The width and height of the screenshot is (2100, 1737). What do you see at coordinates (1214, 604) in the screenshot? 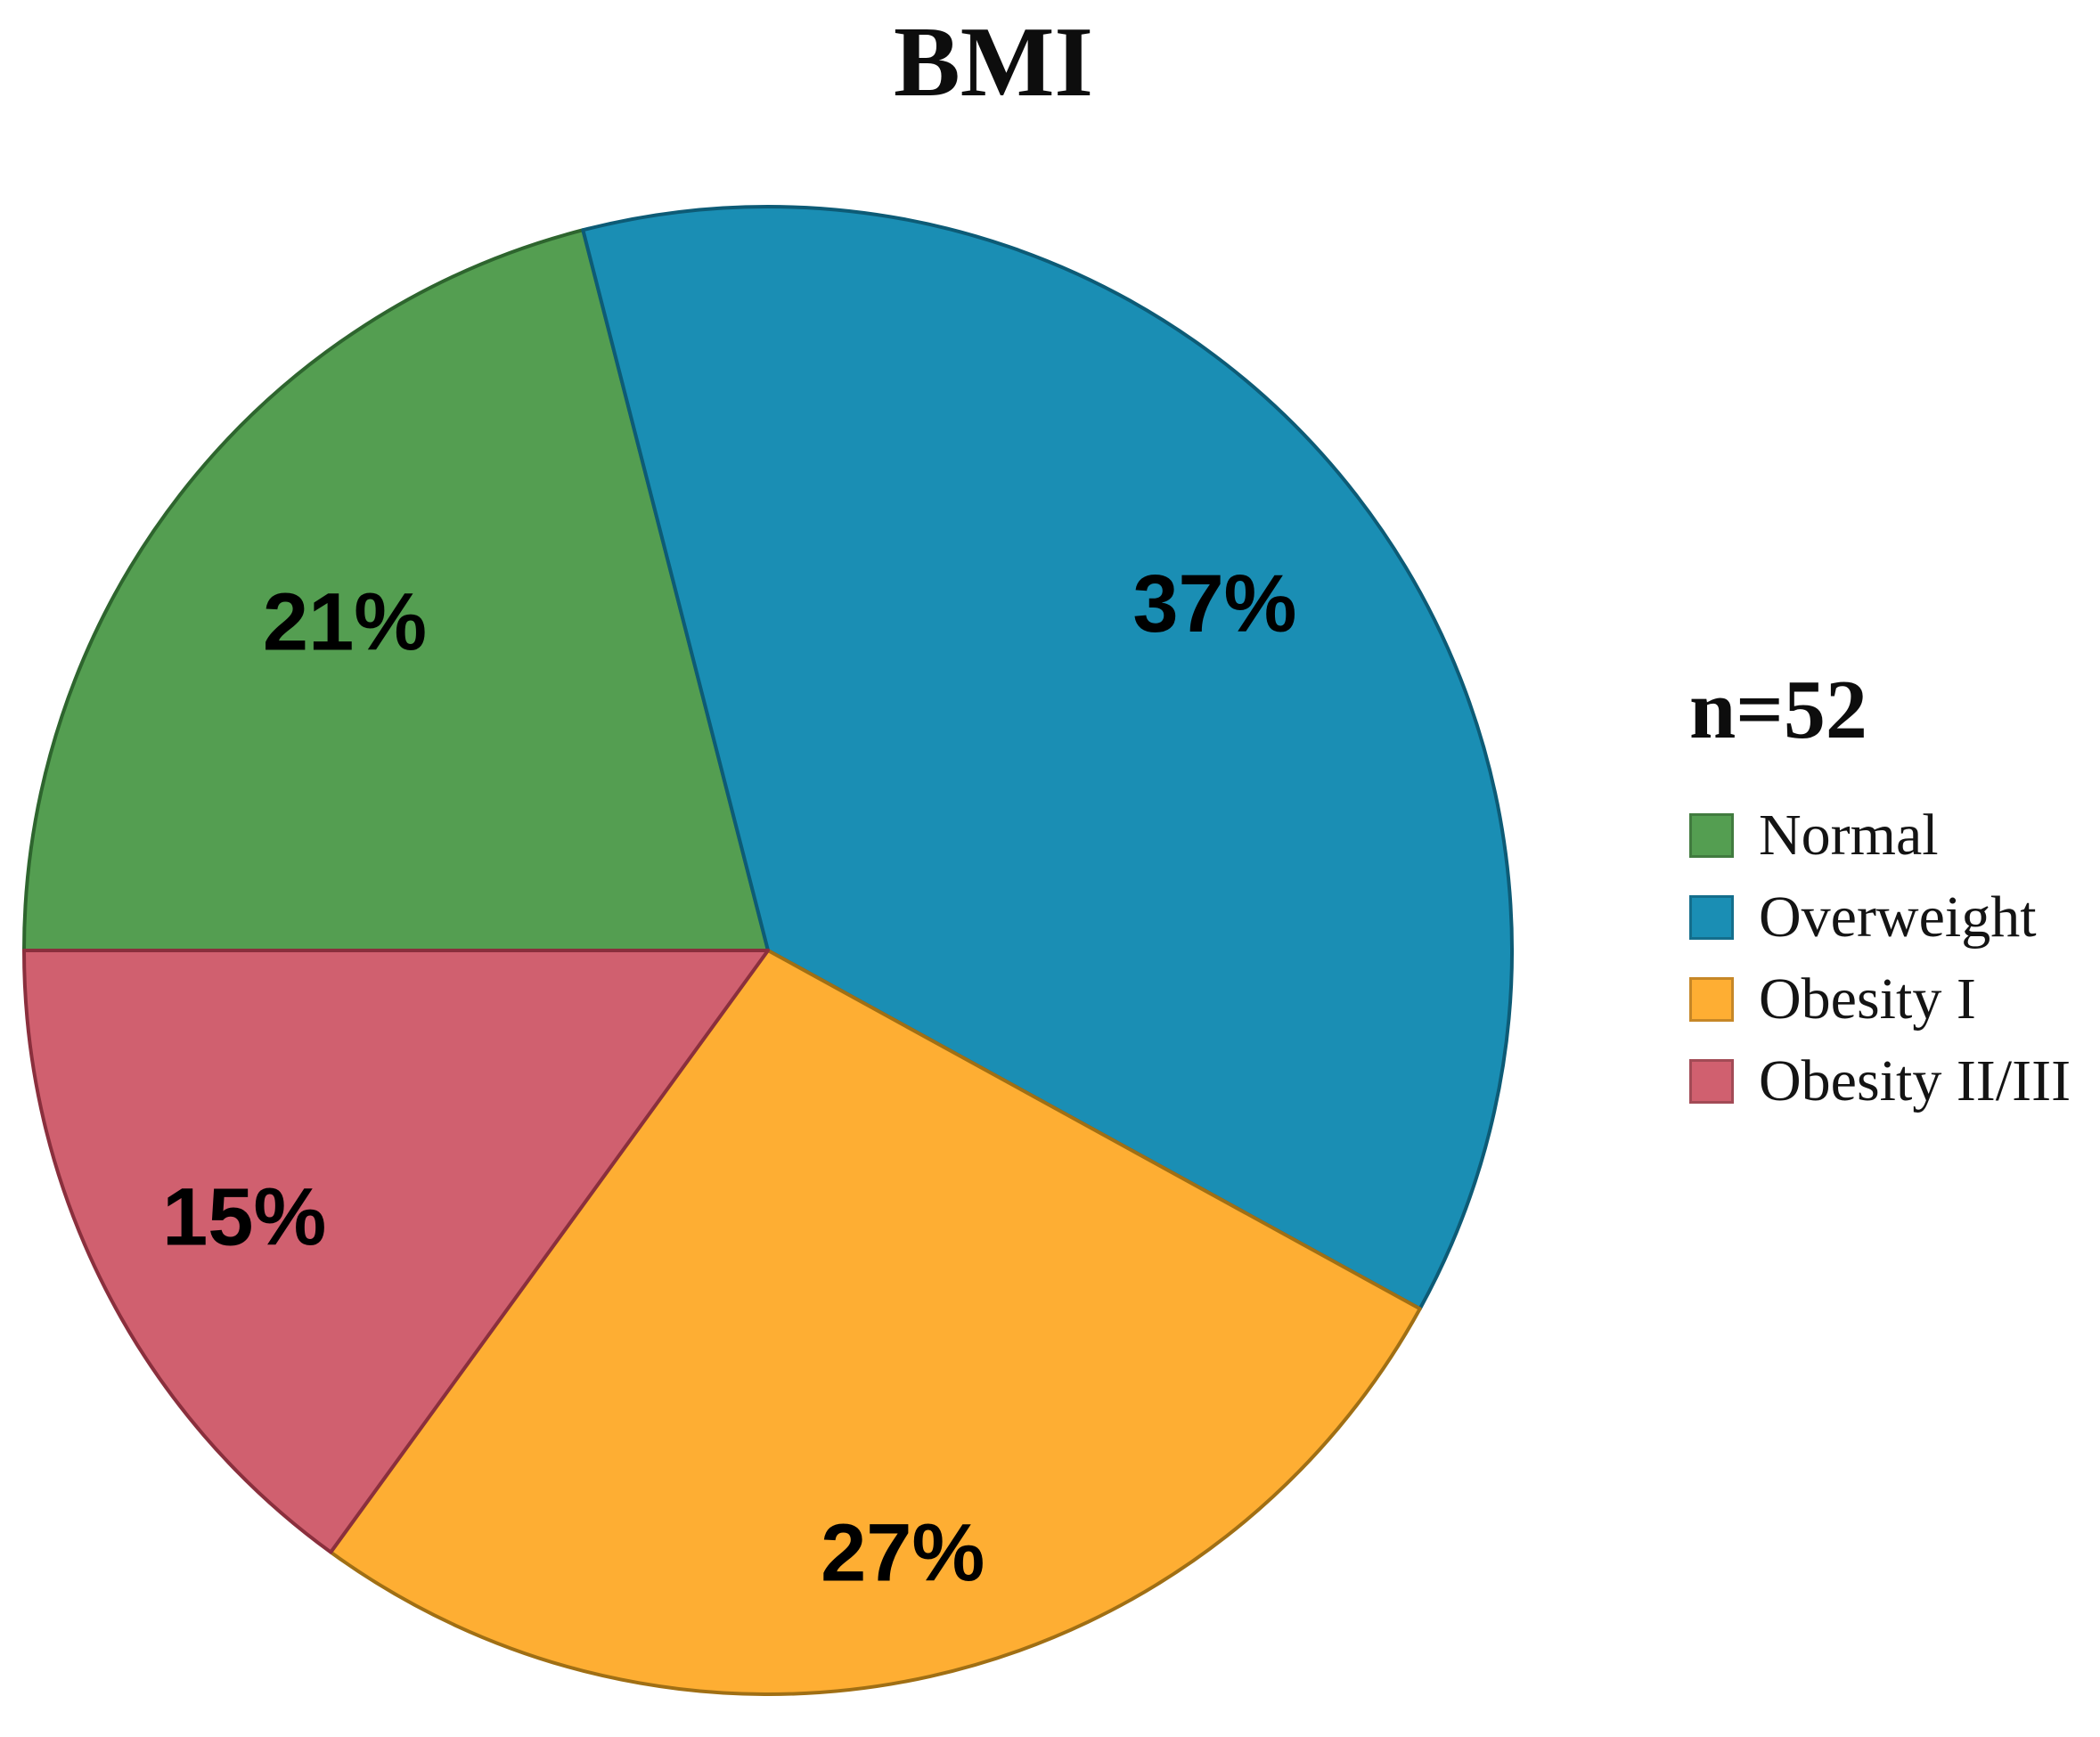
I see `pie-label-overweight: 37%` at bounding box center [1214, 604].